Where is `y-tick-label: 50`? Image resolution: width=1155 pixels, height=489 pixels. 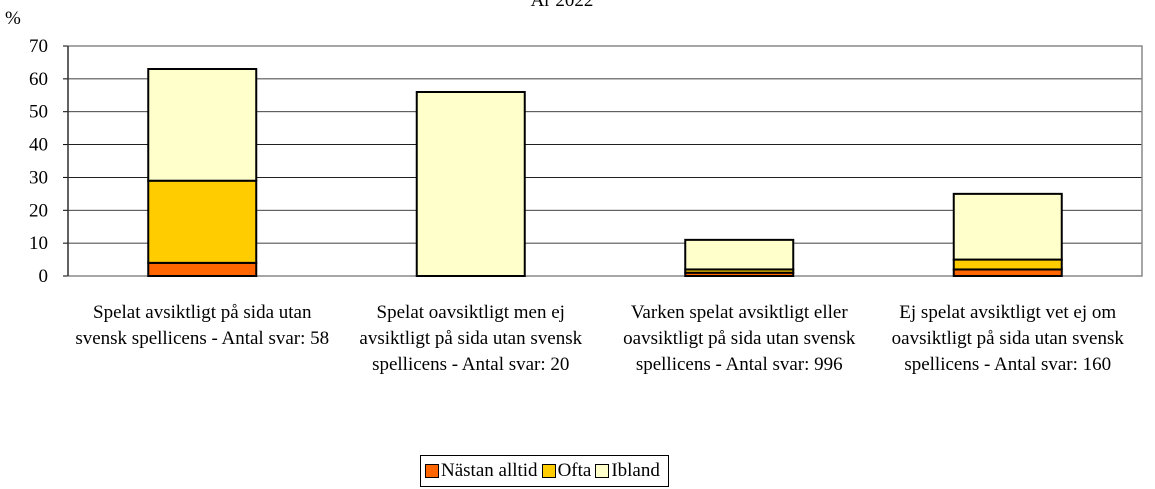 y-tick-label: 50 is located at coordinates (38, 112).